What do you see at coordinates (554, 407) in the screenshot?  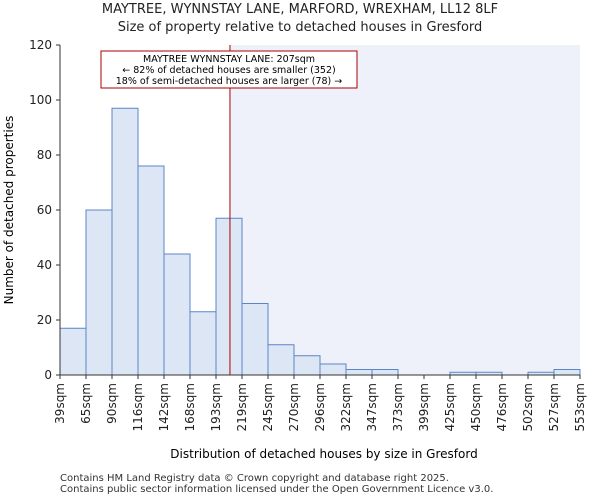 I see `x-tick-label: 527sqm` at bounding box center [554, 407].